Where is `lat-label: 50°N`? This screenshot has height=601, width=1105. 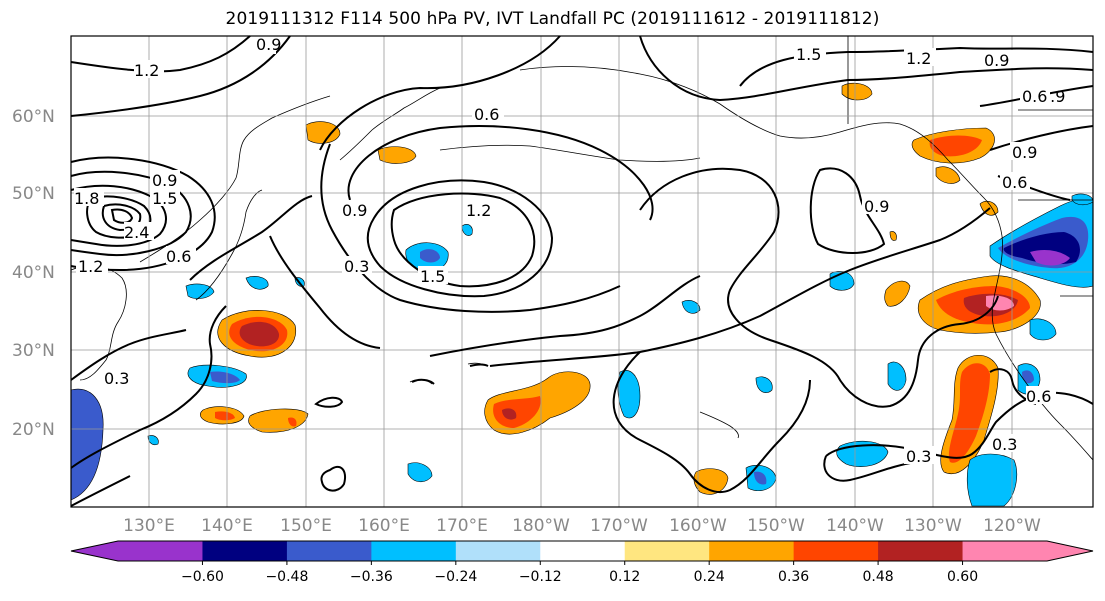
lat-label: 50°N is located at coordinates (33, 194).